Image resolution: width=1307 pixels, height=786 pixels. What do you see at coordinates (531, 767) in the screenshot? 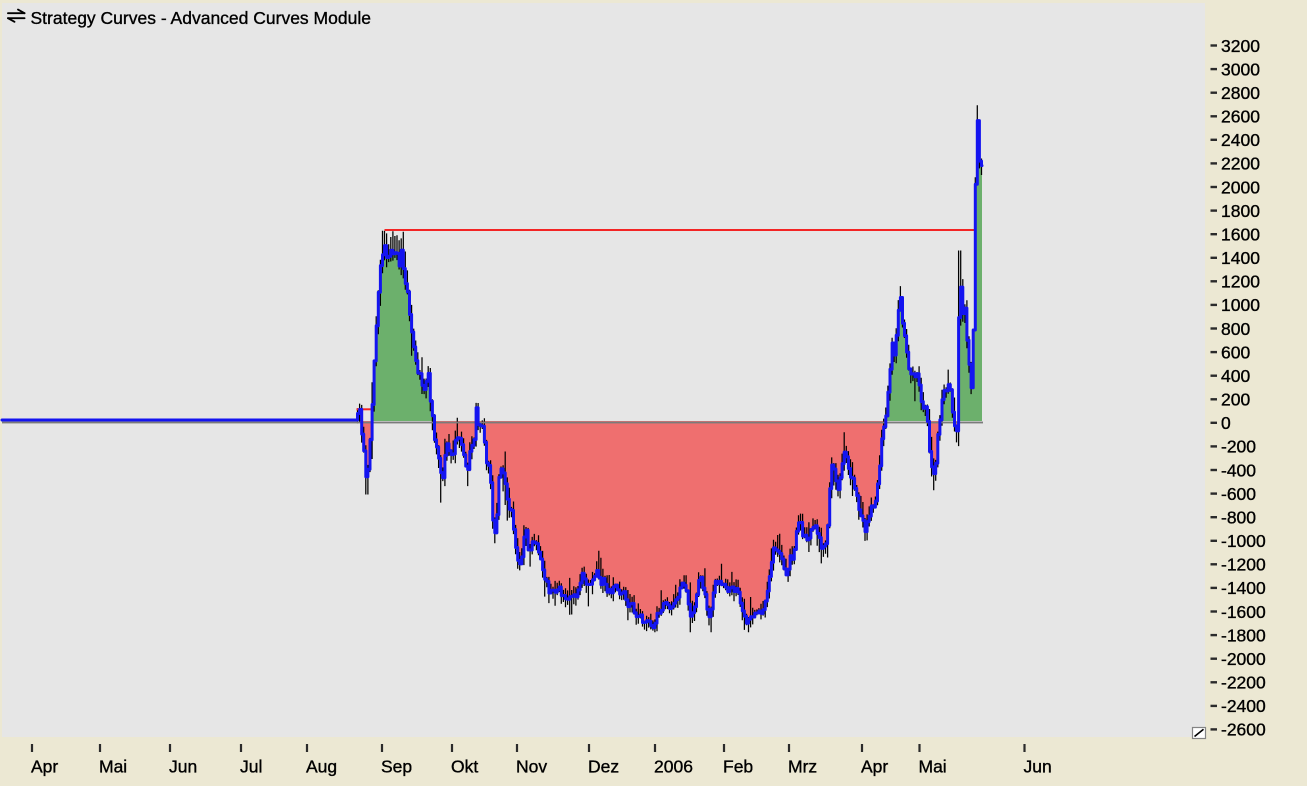
I see `svg-text: Nov` at bounding box center [531, 767].